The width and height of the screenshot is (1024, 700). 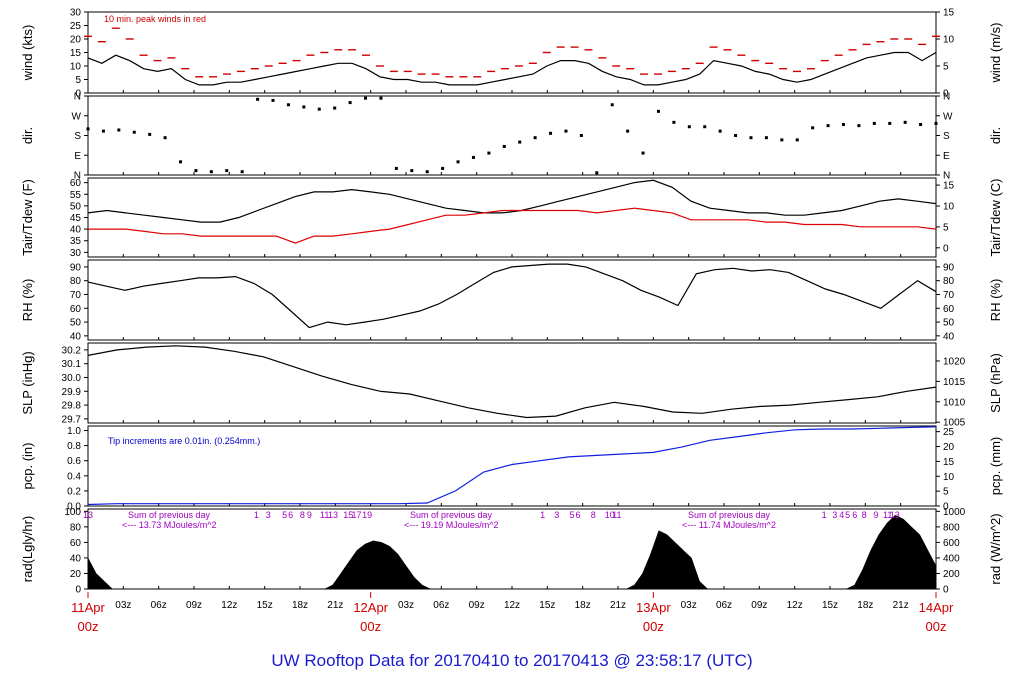 What do you see at coordinates (512, 201) in the screenshot?
I see `series-tair` at bounding box center [512, 201].